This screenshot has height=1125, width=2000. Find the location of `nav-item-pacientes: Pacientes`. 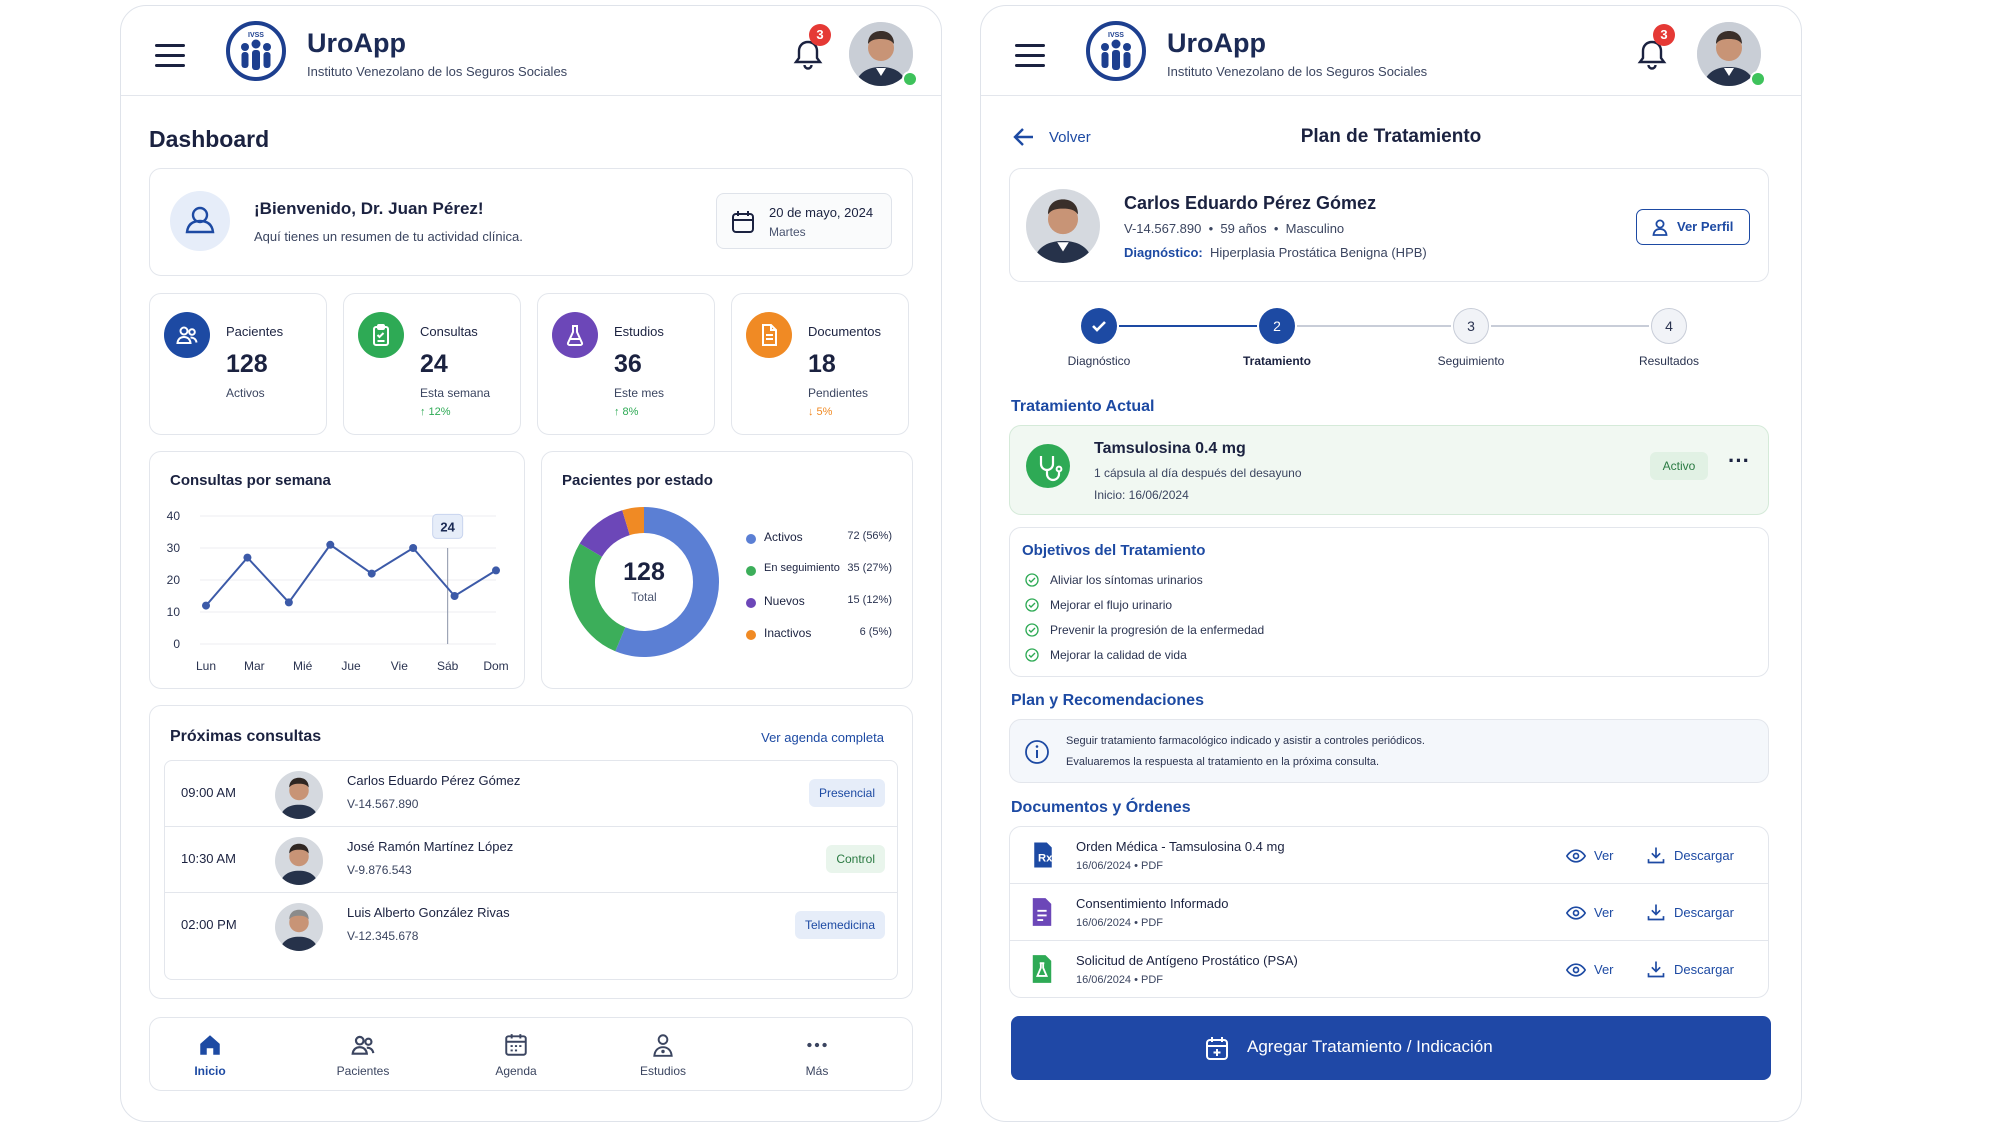

nav-item-pacientes: Pacientes is located at coordinates (363, 1055).